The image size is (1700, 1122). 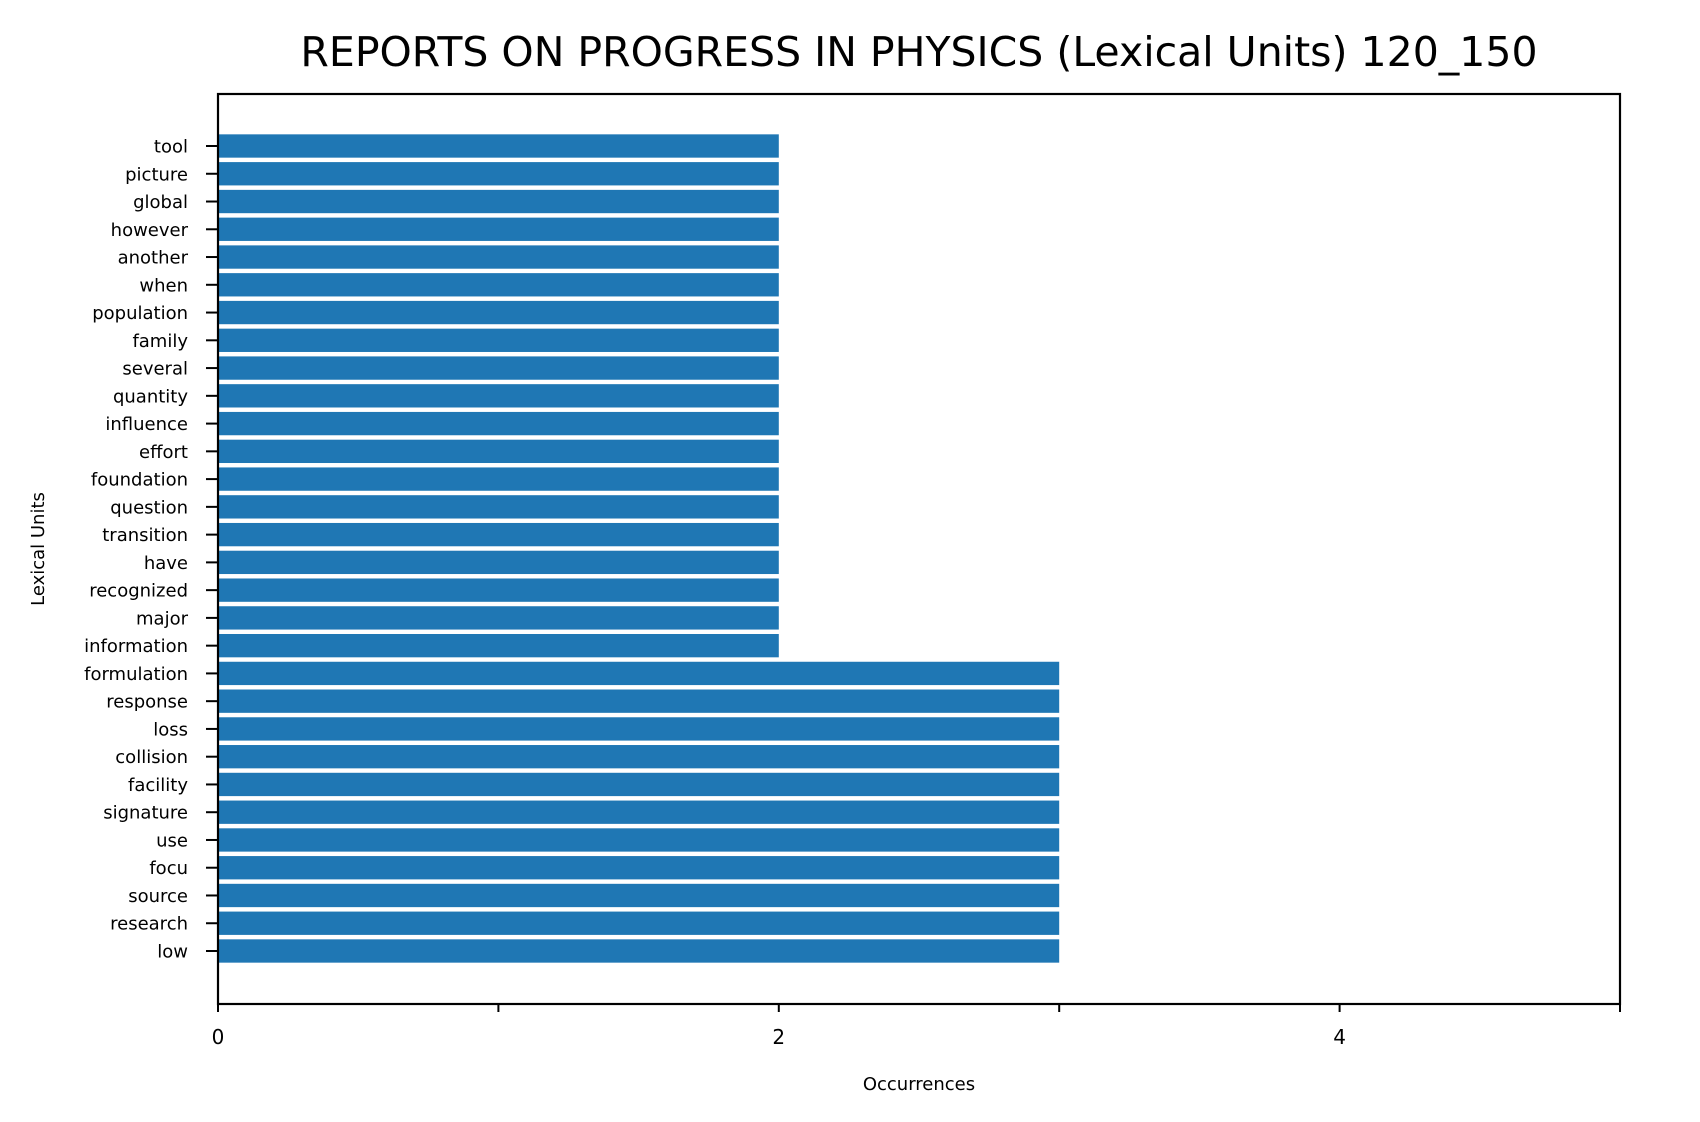 What do you see at coordinates (639, 701) in the screenshot?
I see `bar-response` at bounding box center [639, 701].